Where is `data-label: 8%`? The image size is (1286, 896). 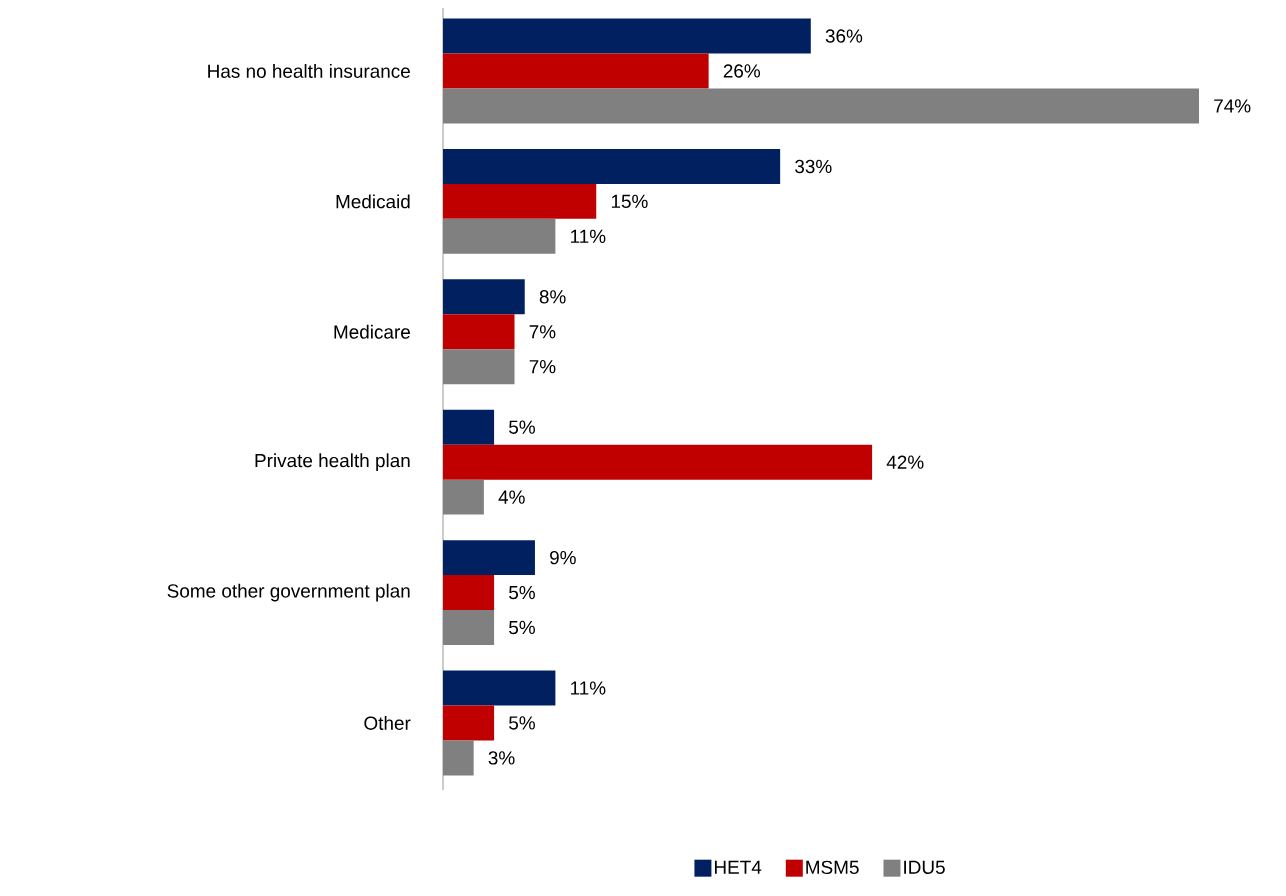
data-label: 8% is located at coordinates (552, 297).